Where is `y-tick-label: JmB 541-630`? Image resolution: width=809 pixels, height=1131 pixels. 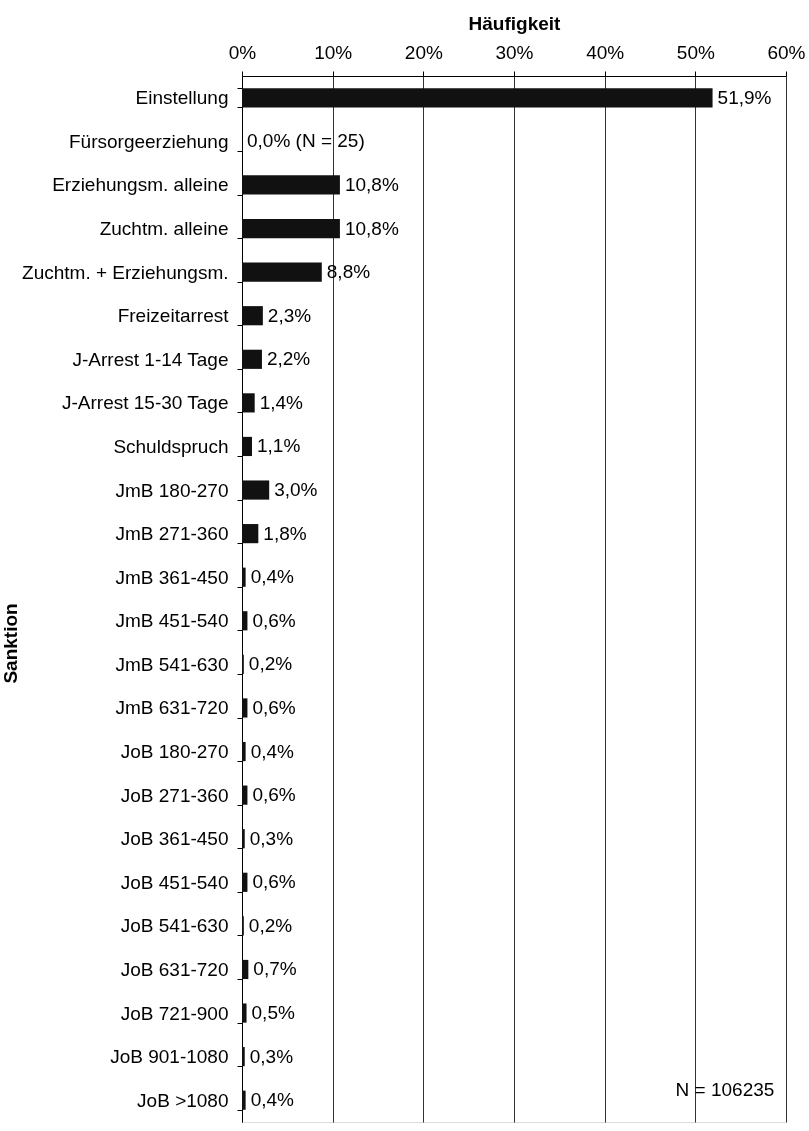
y-tick-label: JmB 541-630 is located at coordinates (172, 664).